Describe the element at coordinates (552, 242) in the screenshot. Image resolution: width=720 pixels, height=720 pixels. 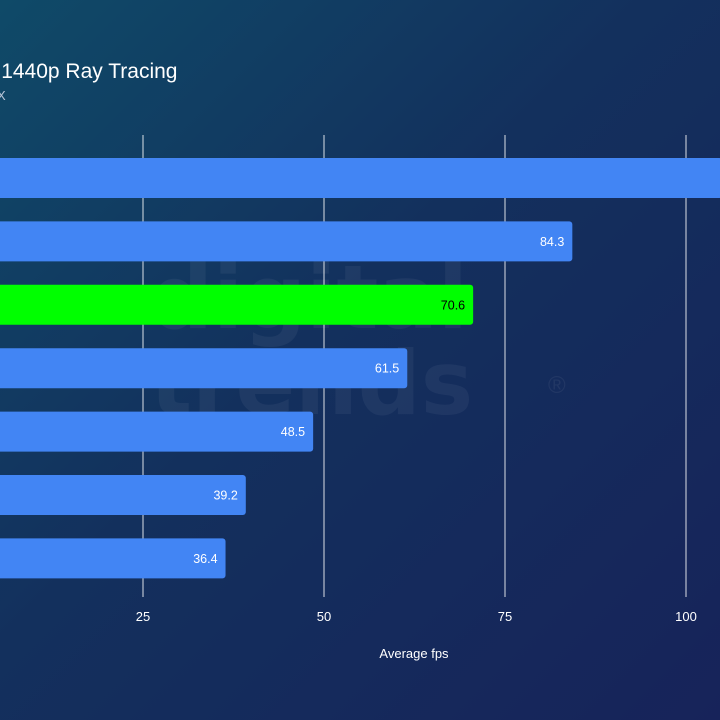
I see `bar-value-label-1: 84.3` at that location.